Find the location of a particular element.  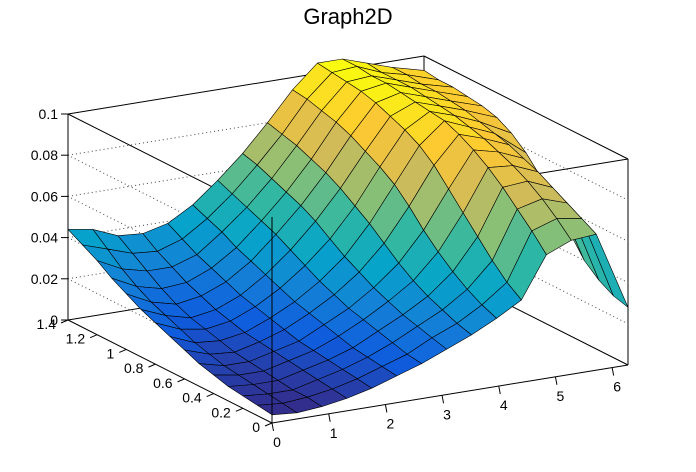

z-tick-label: 0.02 is located at coordinates (44, 279).